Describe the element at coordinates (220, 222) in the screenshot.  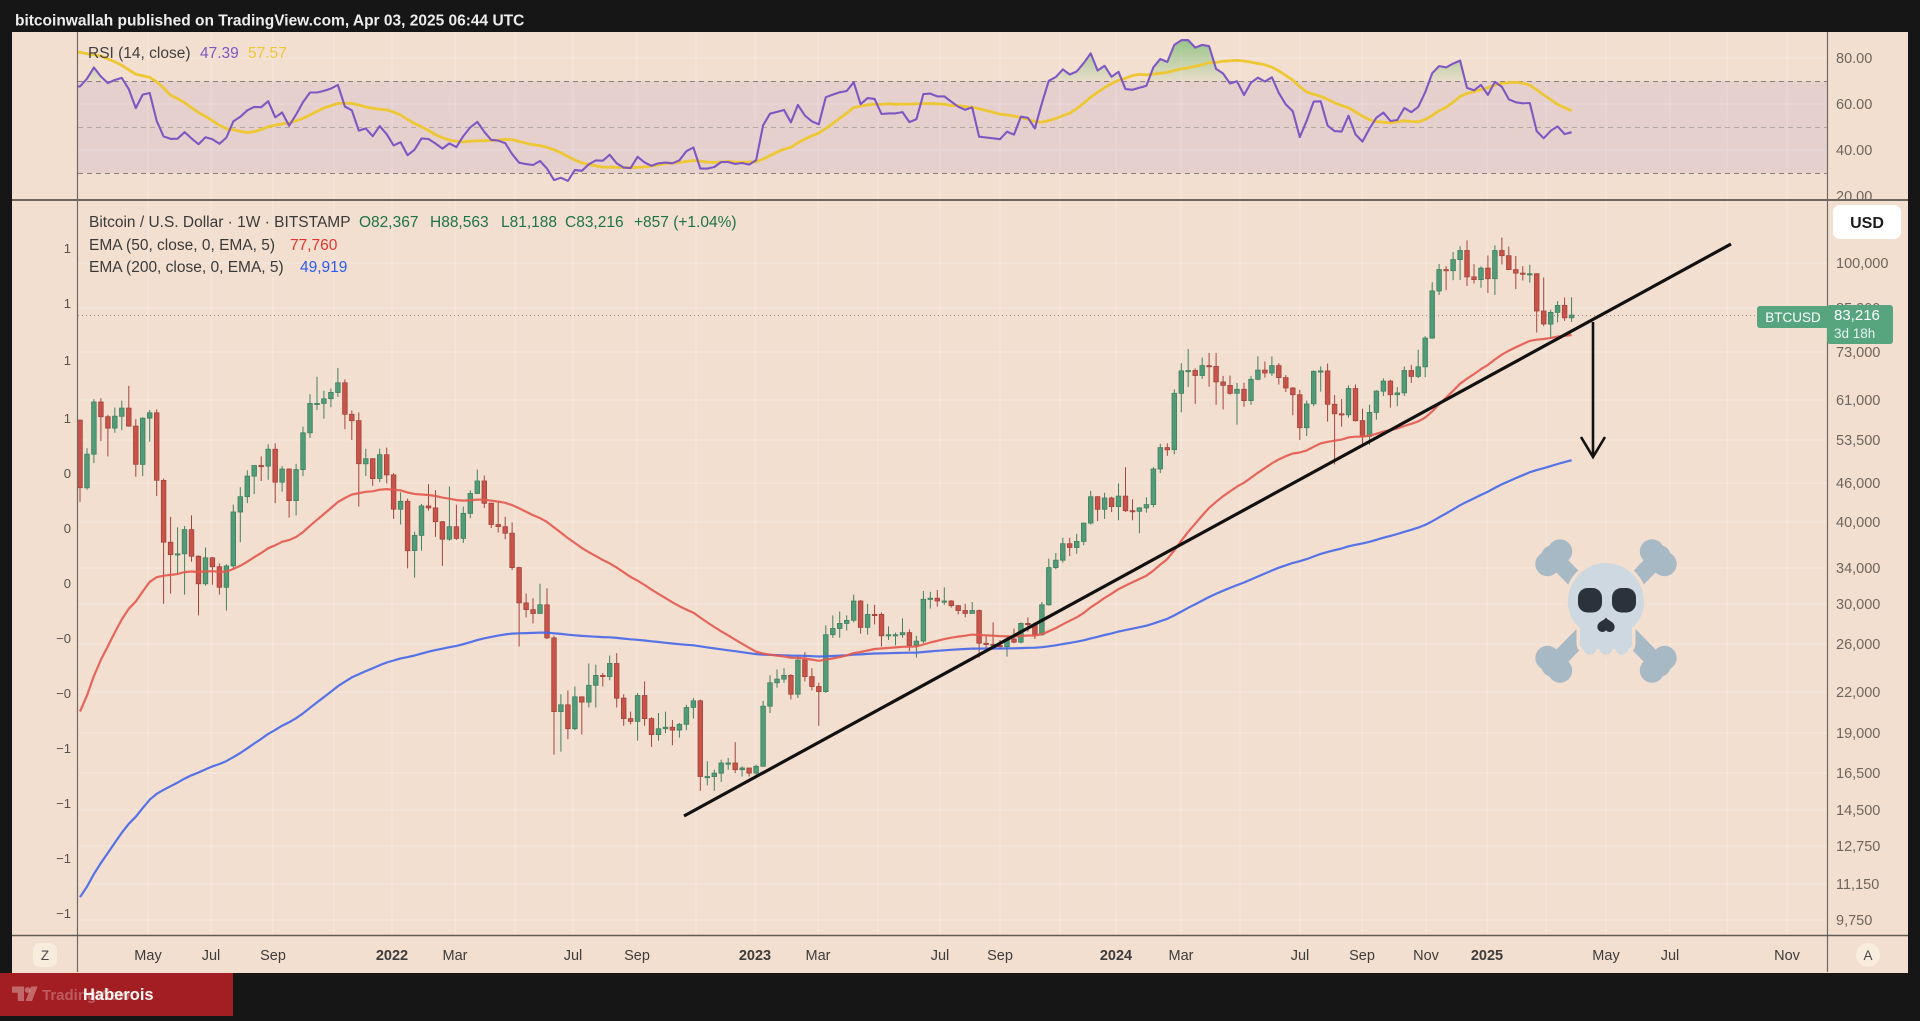
I see `svg-text:Bitcoin / U.S. Dollar · 1W · B: Bitcoin / U.S. Dollar · 1W · BITSTAMP` at that location.